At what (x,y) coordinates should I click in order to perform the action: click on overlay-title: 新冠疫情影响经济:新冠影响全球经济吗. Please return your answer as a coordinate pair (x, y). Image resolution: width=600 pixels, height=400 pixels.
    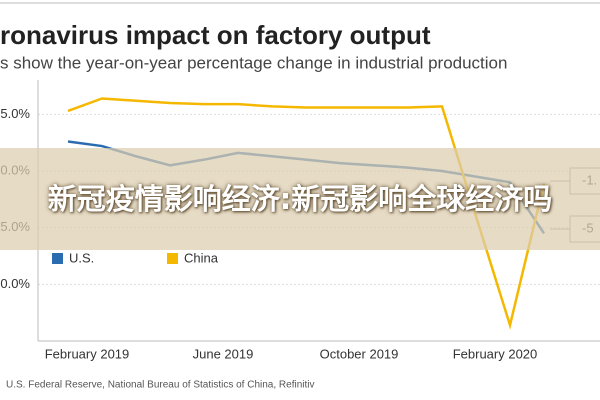
    Looking at the image, I should click on (300, 199).